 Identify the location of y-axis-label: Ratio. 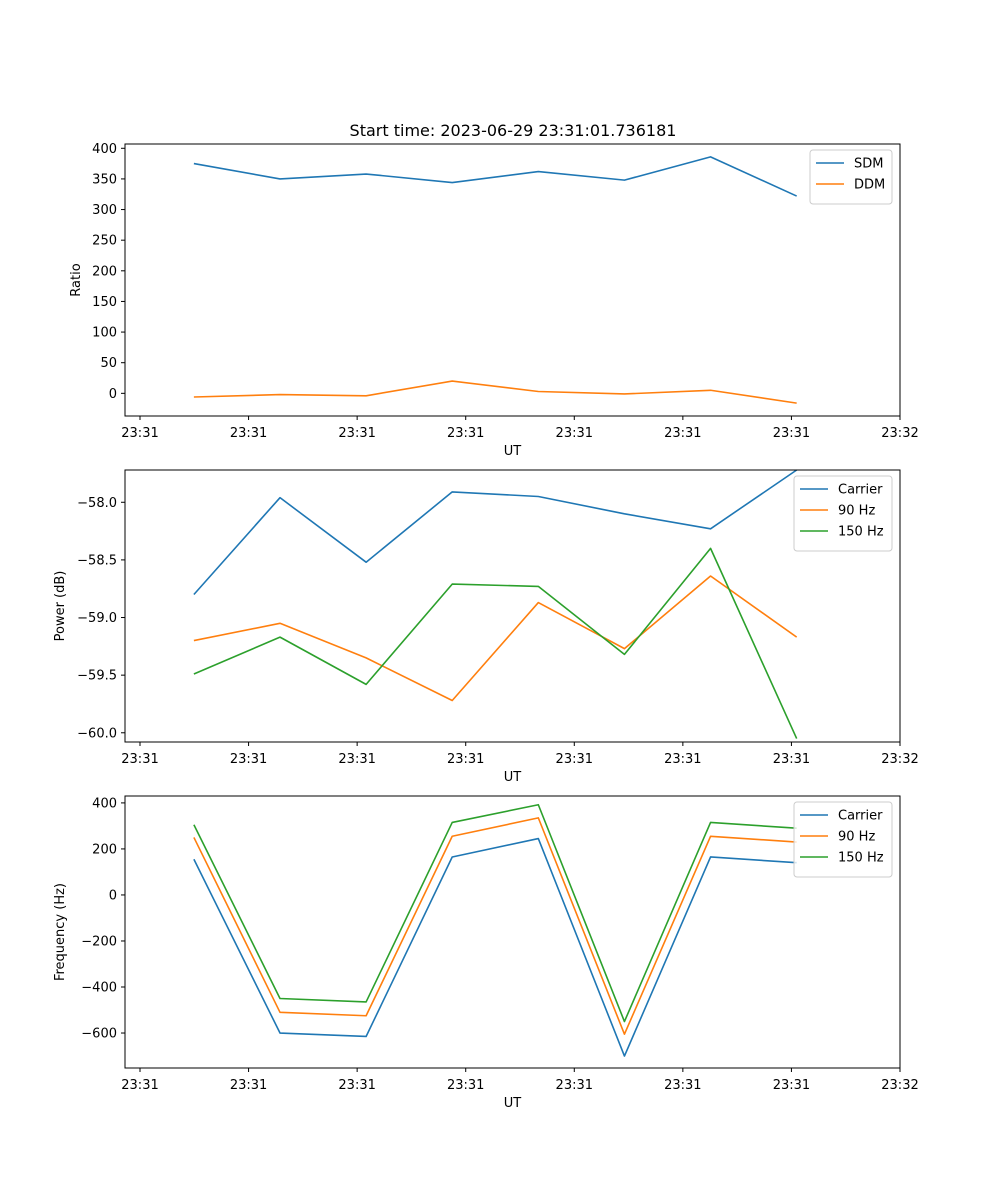
(76, 279).